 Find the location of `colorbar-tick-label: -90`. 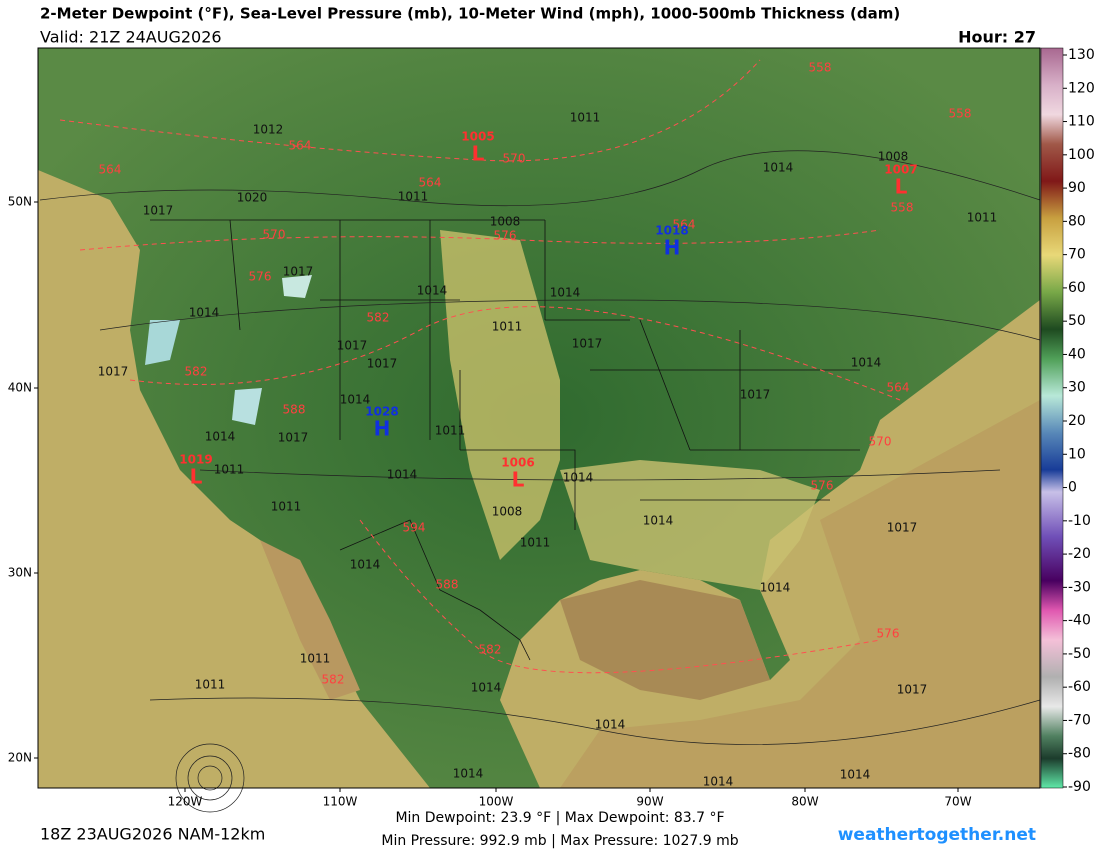

colorbar-tick-label: -90 is located at coordinates (1079, 787).